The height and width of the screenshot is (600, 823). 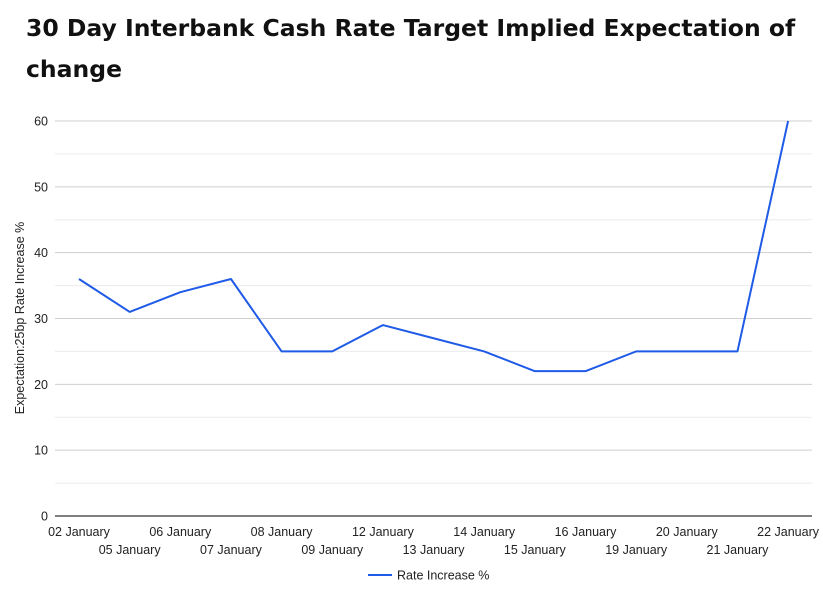 I want to click on x-tick-label: 09 January, so click(x=332, y=550).